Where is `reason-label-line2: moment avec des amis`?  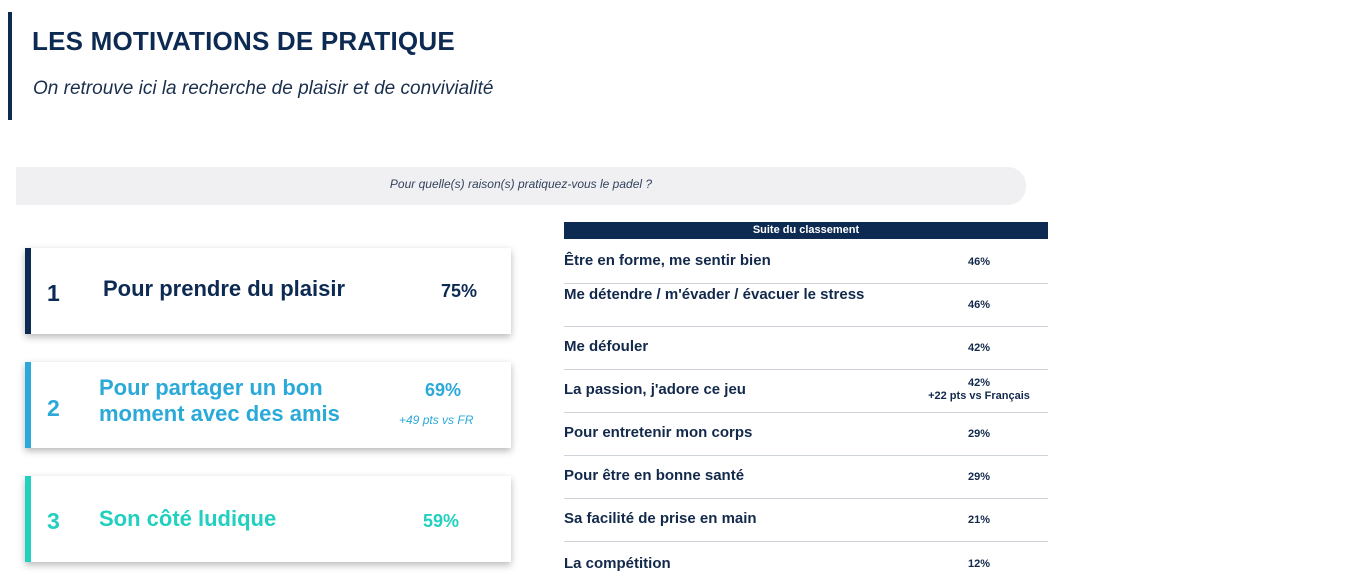 reason-label-line2: moment avec des amis is located at coordinates (219, 413).